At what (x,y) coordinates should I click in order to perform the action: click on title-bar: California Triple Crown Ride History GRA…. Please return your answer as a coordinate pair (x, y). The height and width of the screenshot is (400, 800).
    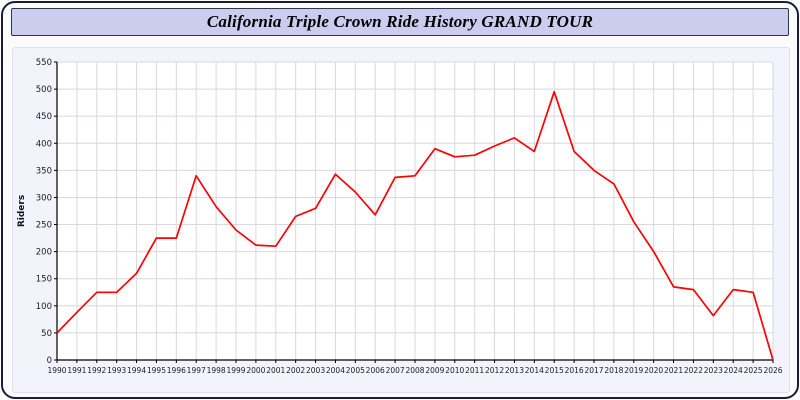
    Looking at the image, I should click on (400, 22).